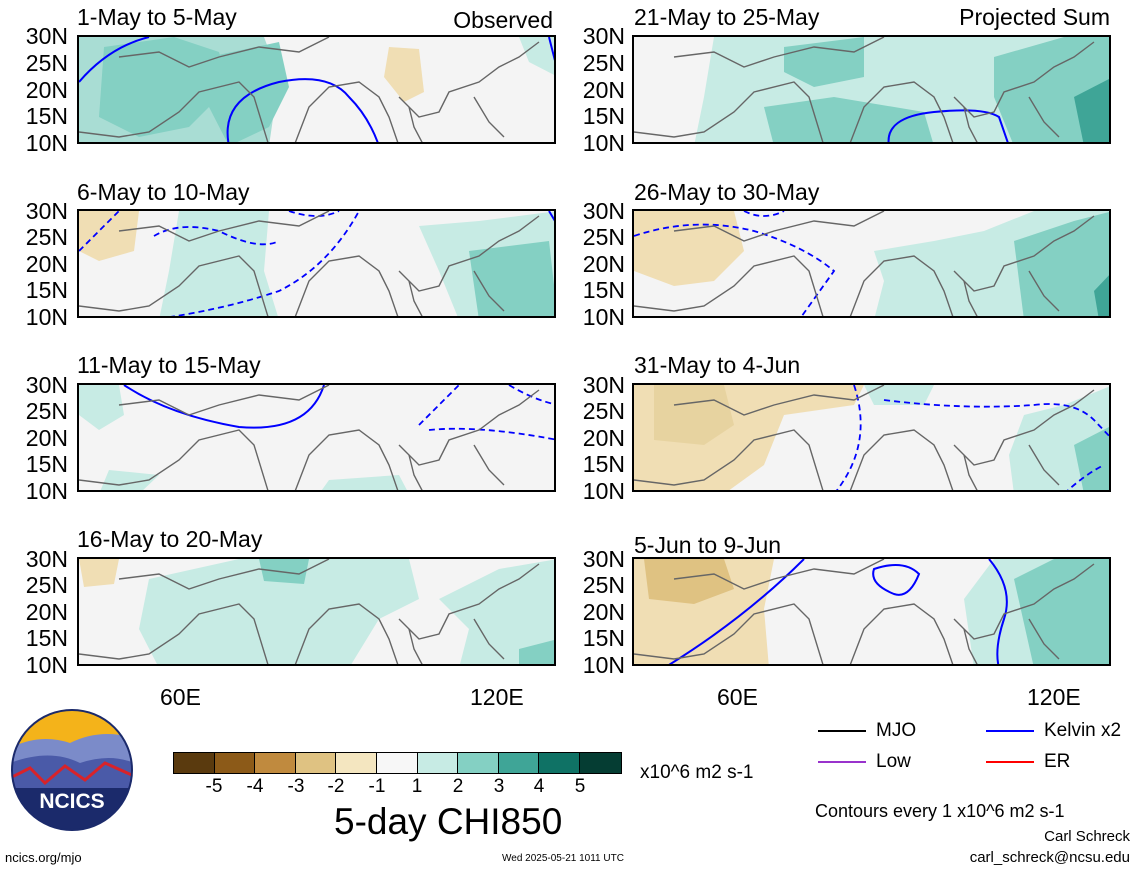 This screenshot has width=1135, height=872. What do you see at coordinates (539, 786) in the screenshot?
I see `colorbar-tick: 4` at bounding box center [539, 786].